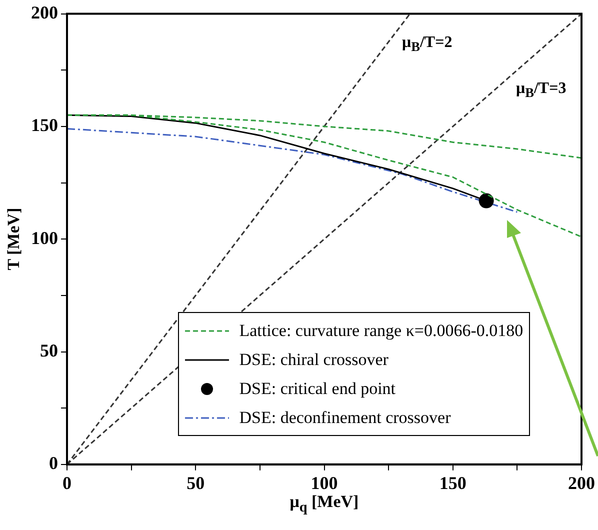 The width and height of the screenshot is (598, 530). I want to click on x-tick-label: 50, so click(195, 482).